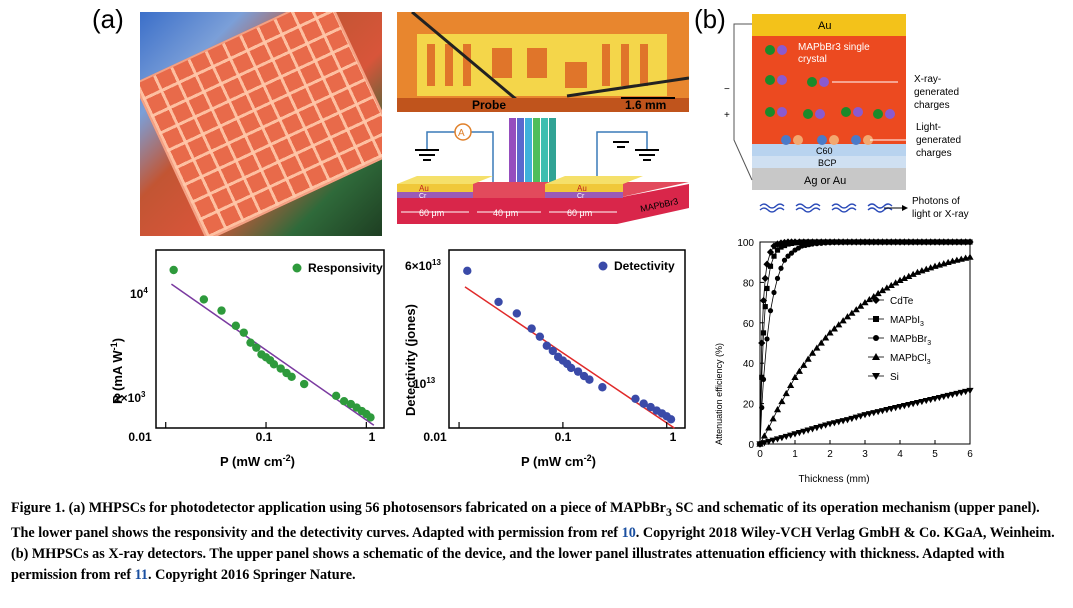 Image resolution: width=1073 pixels, height=608 pixels. I want to click on photon-label-1: Photons of, so click(936, 201).